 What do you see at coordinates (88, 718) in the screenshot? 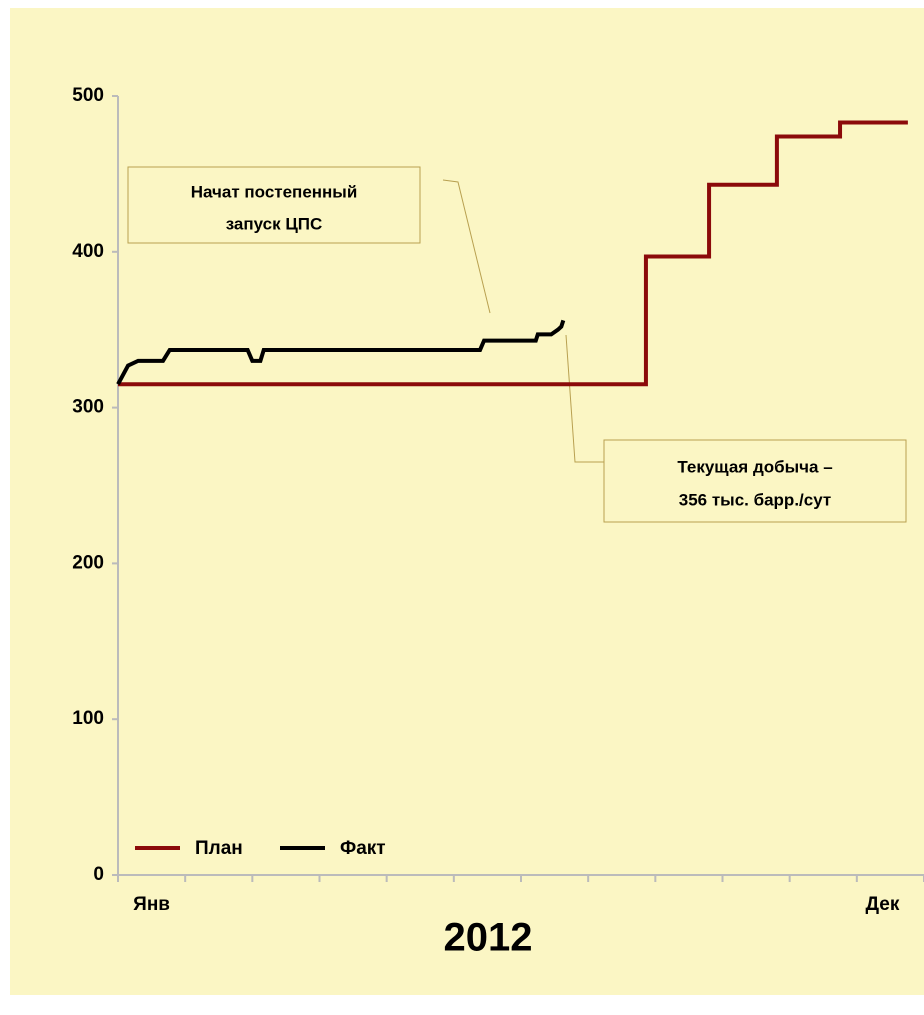
I see `y-tick-label: 100` at bounding box center [88, 718].